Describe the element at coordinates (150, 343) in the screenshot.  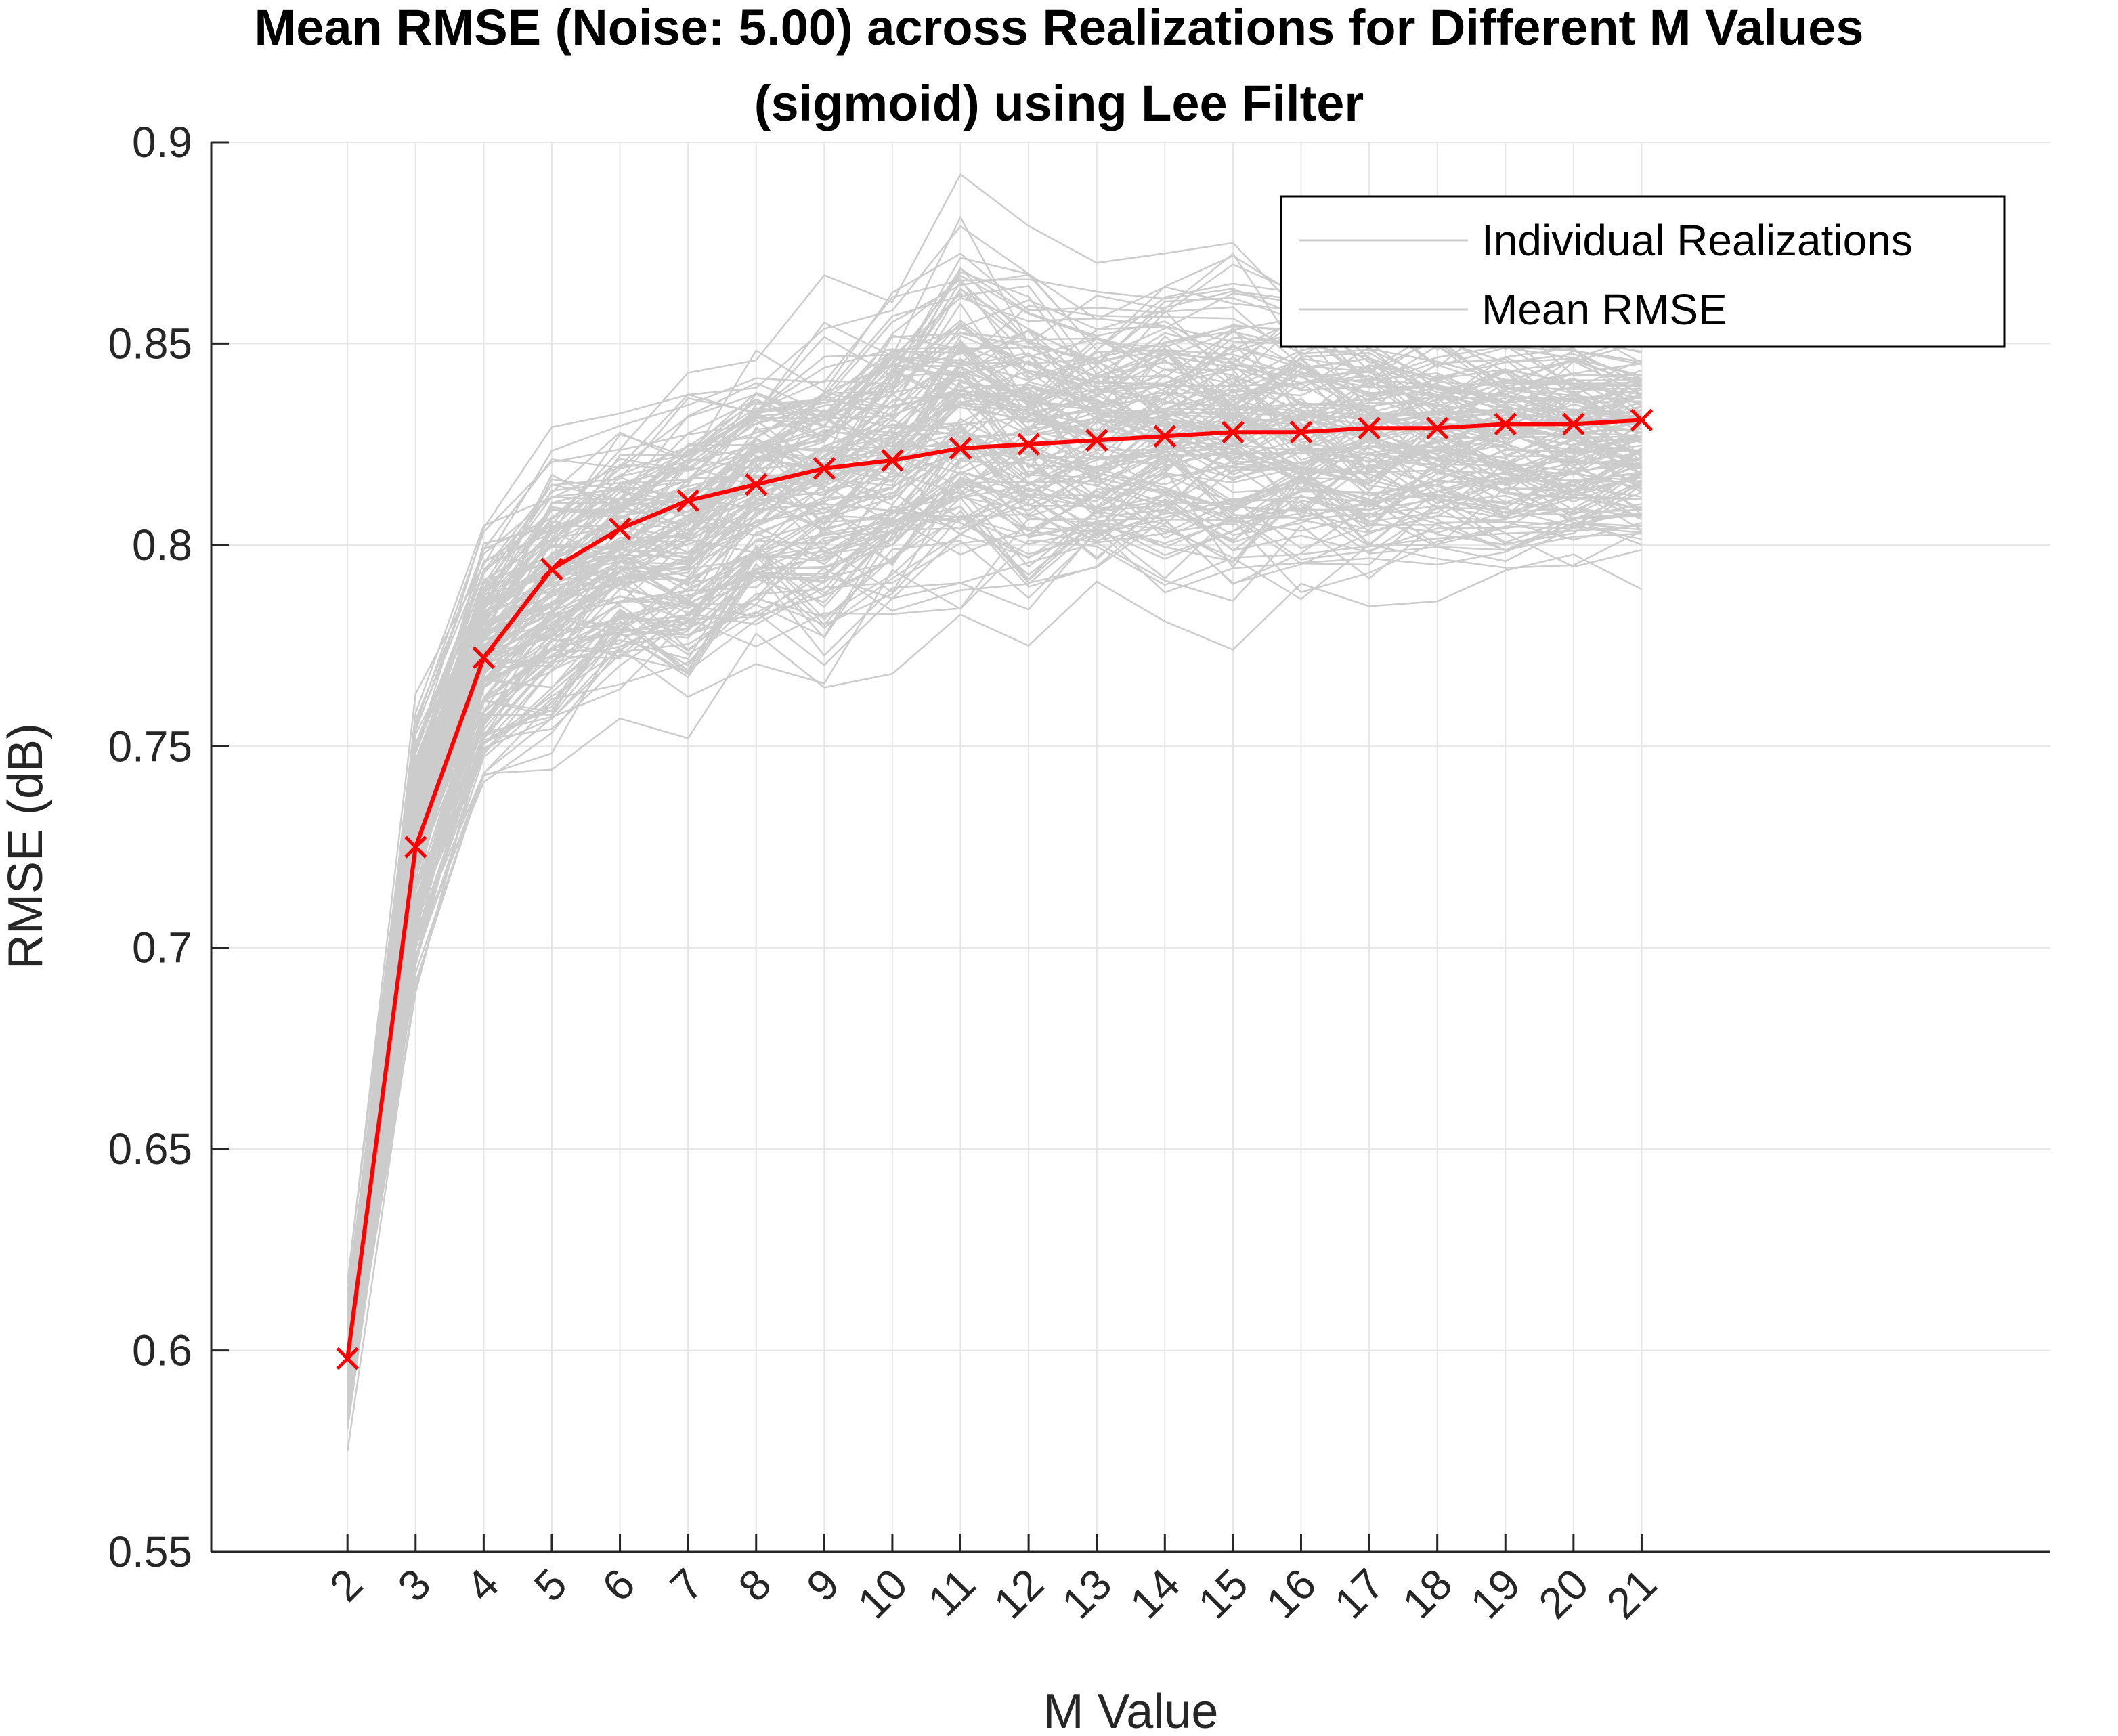
I see `y-tick-label: 0.85` at that location.